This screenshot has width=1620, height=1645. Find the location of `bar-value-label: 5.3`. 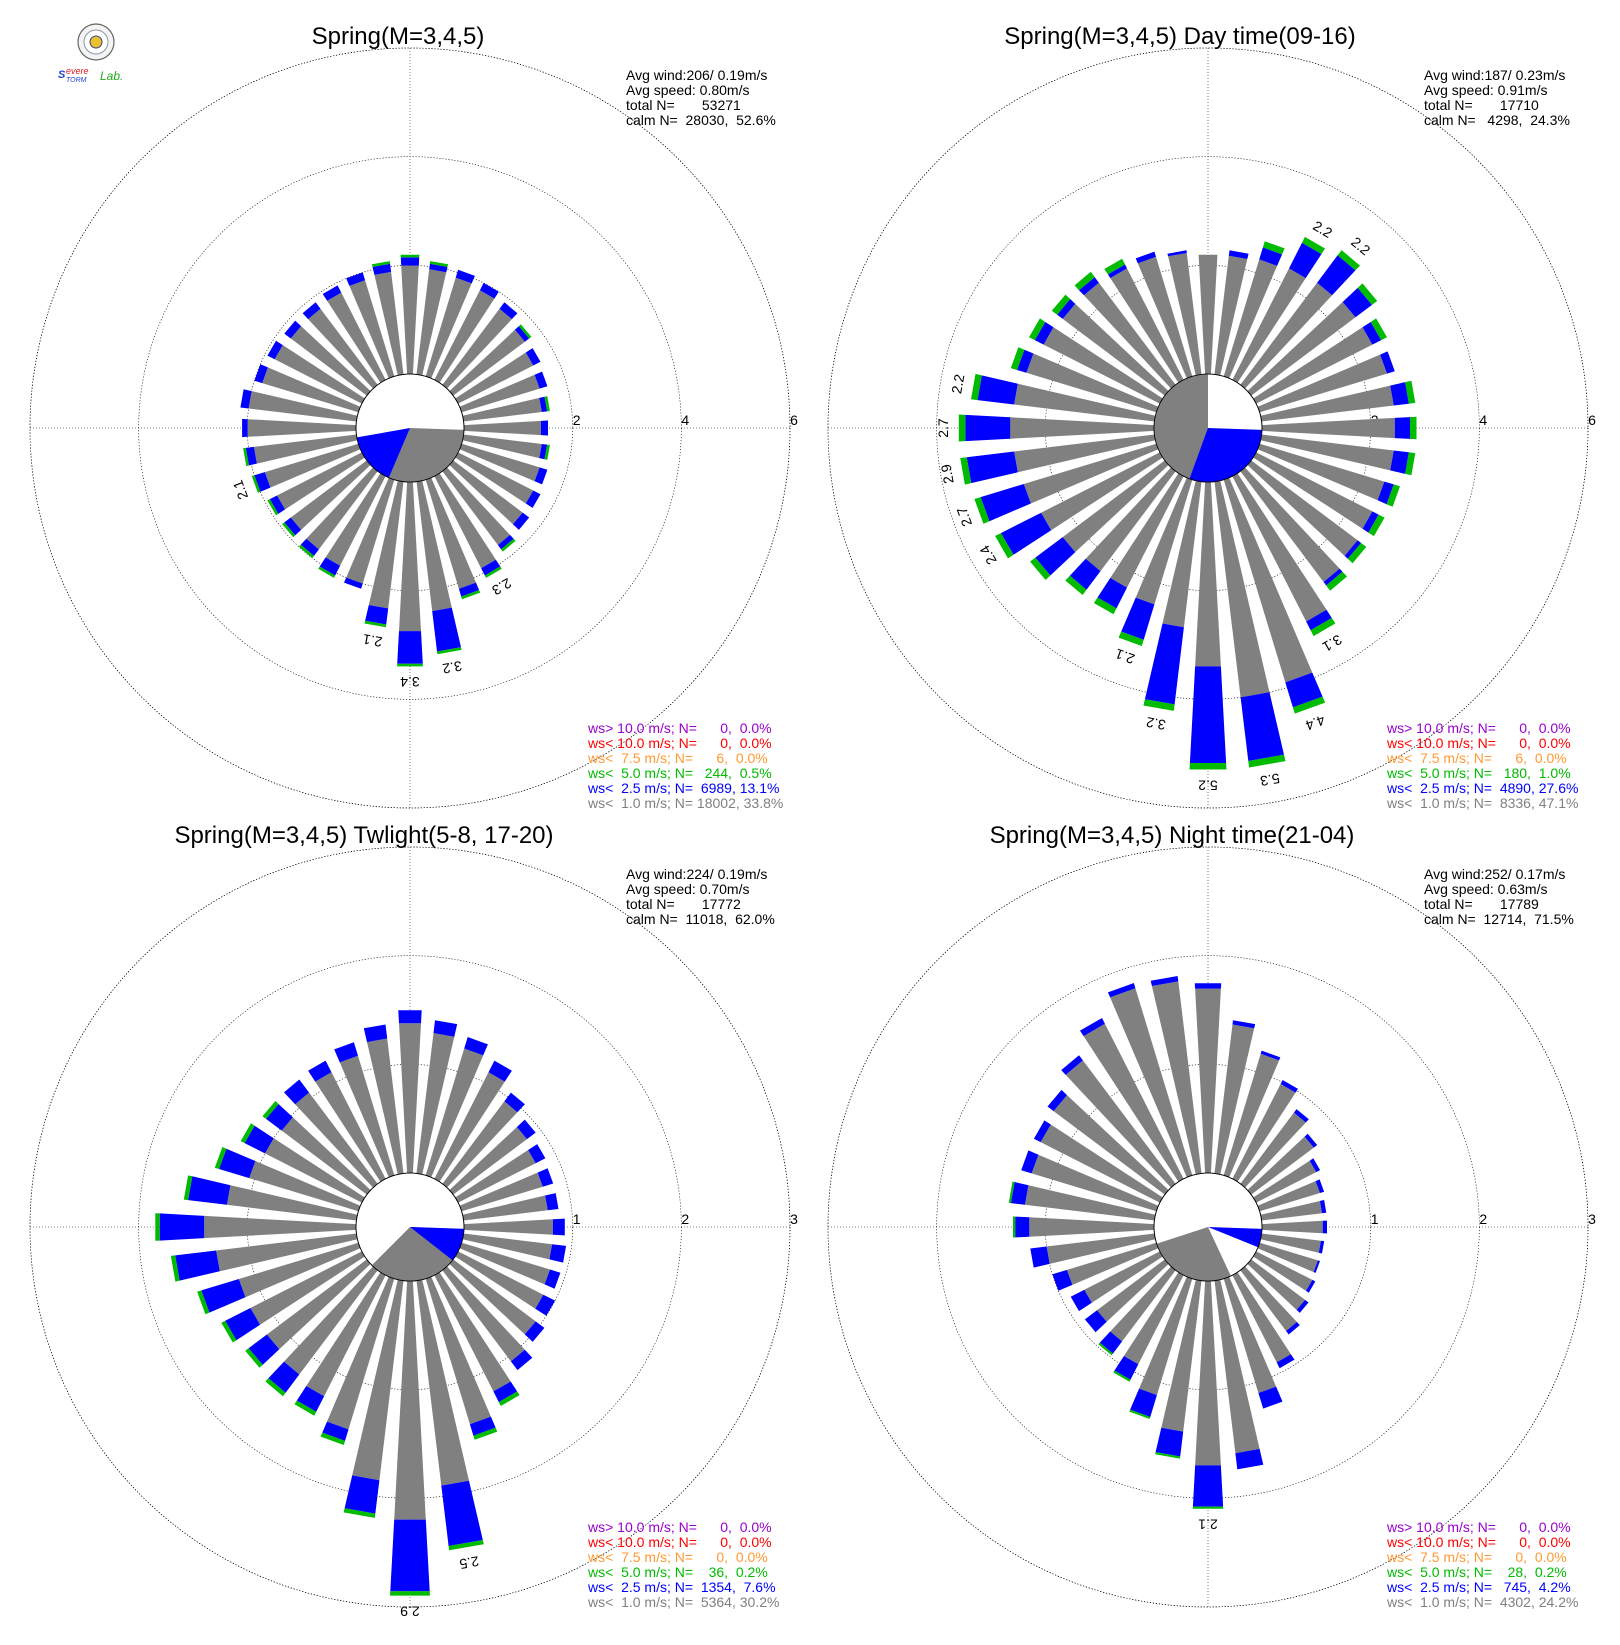

bar-value-label: 5.3 is located at coordinates (1270, 779).